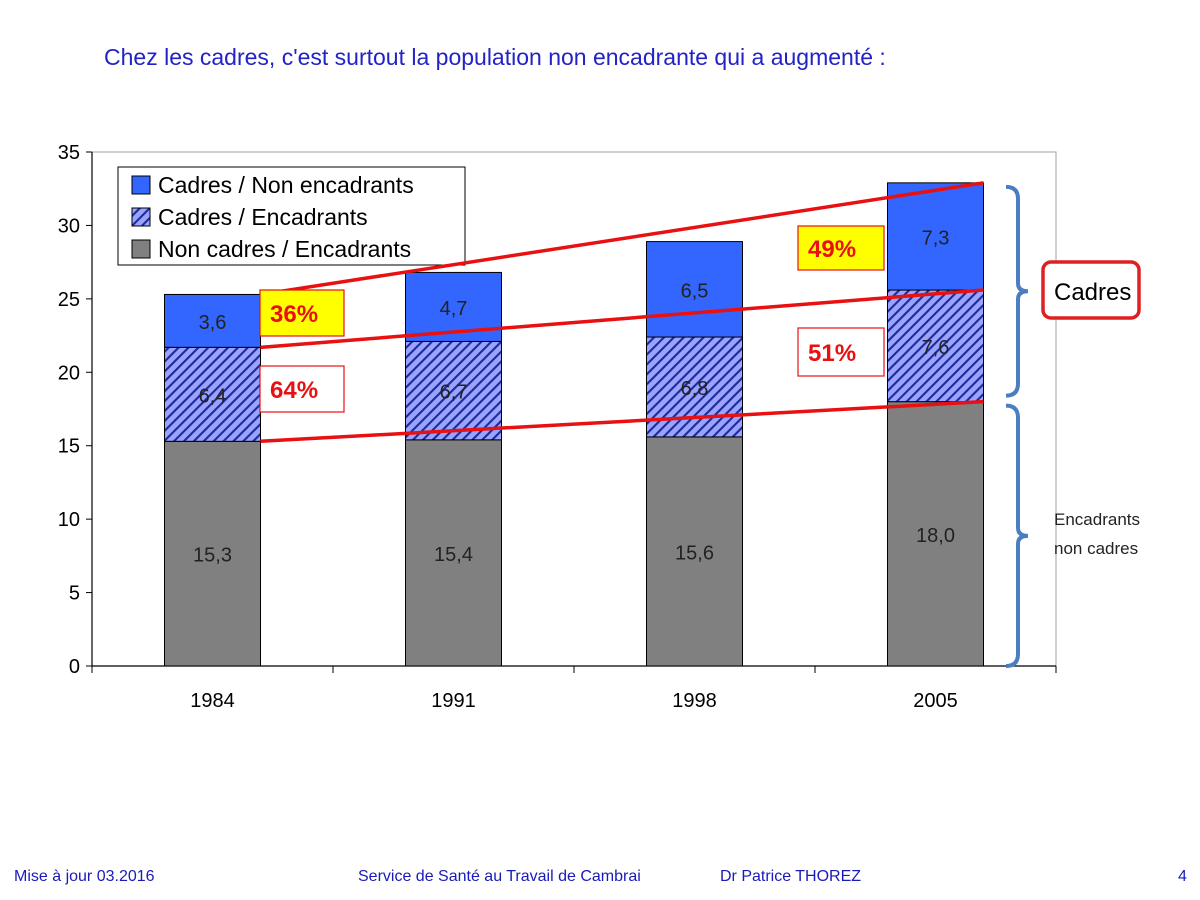 Image resolution: width=1200 pixels, height=900 pixels. Describe the element at coordinates (84, 876) in the screenshot. I see `footer-update-date: Mise à jour 03.2016` at that location.